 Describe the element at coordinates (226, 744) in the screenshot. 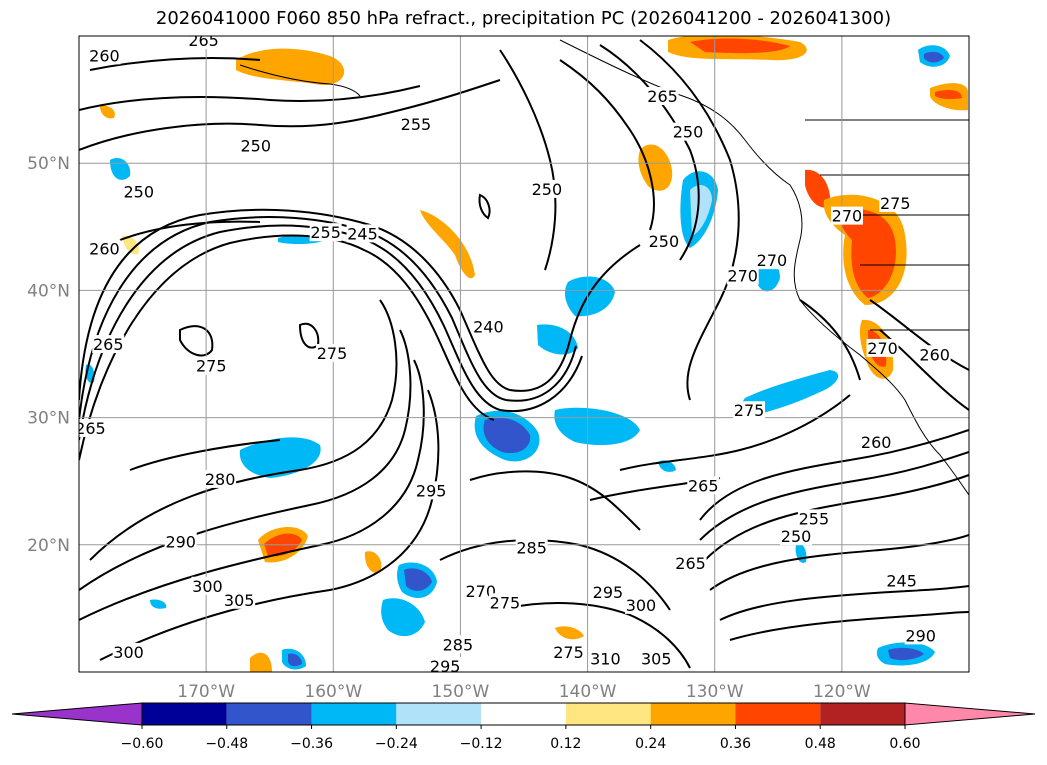

I see `colorbar-tick-label: −0.48` at that location.